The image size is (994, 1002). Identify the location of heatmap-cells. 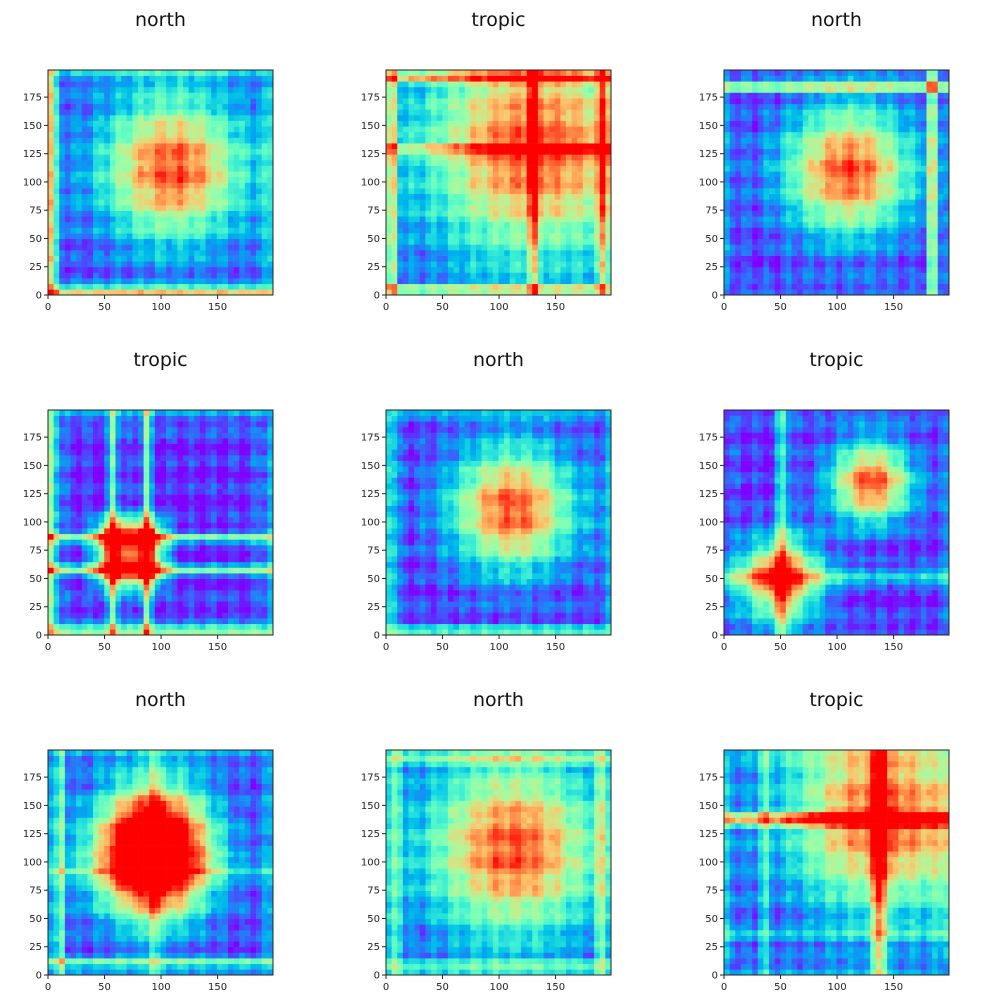
(837, 183).